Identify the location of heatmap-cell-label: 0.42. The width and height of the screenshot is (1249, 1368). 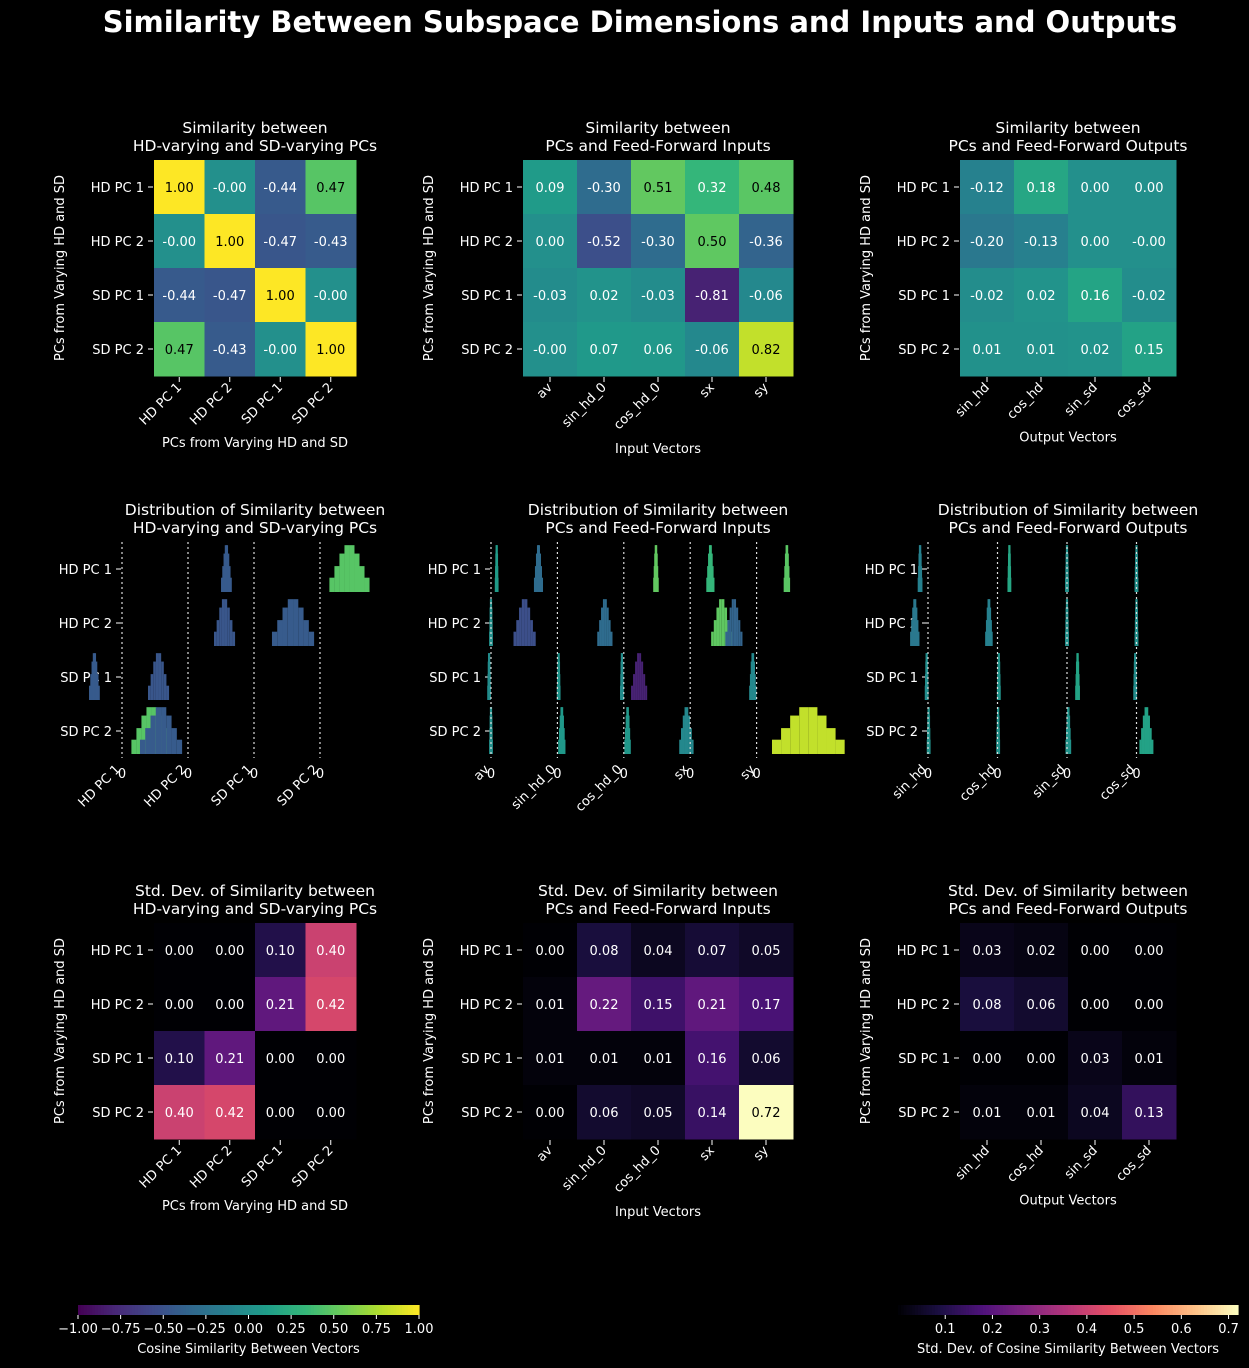
(330, 1005).